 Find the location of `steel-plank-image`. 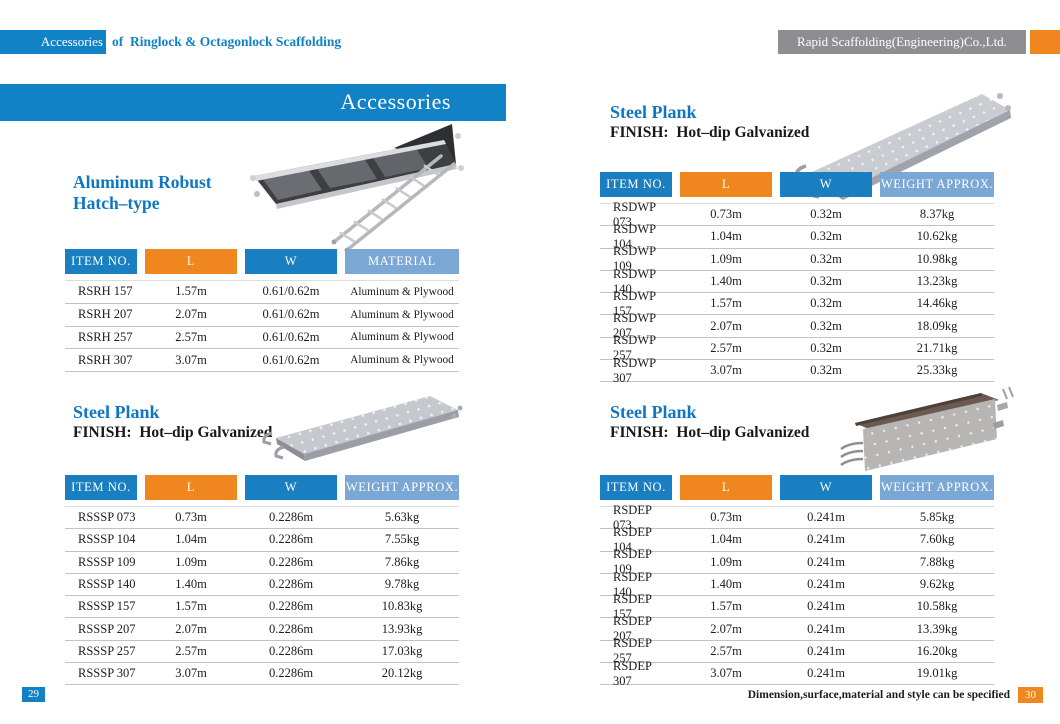

steel-plank-image is located at coordinates (362, 428).